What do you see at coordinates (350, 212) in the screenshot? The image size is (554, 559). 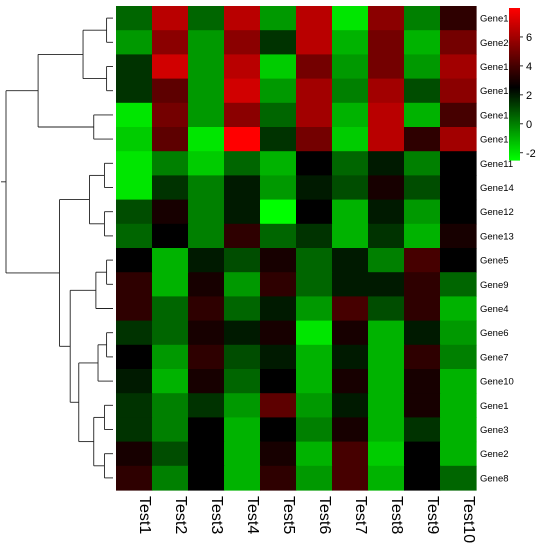 I see `heatmap-cell-gene12-test7` at bounding box center [350, 212].